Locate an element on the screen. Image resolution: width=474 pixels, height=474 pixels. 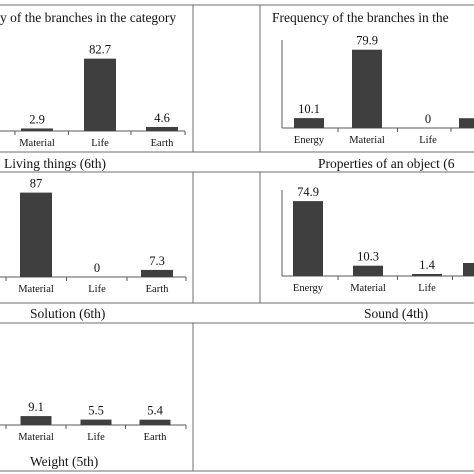
caption-middle-left: Solution (6th) is located at coordinates (67, 313).